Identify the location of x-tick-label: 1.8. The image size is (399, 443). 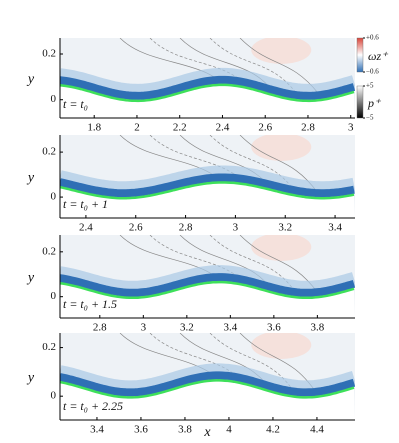
(94, 128).